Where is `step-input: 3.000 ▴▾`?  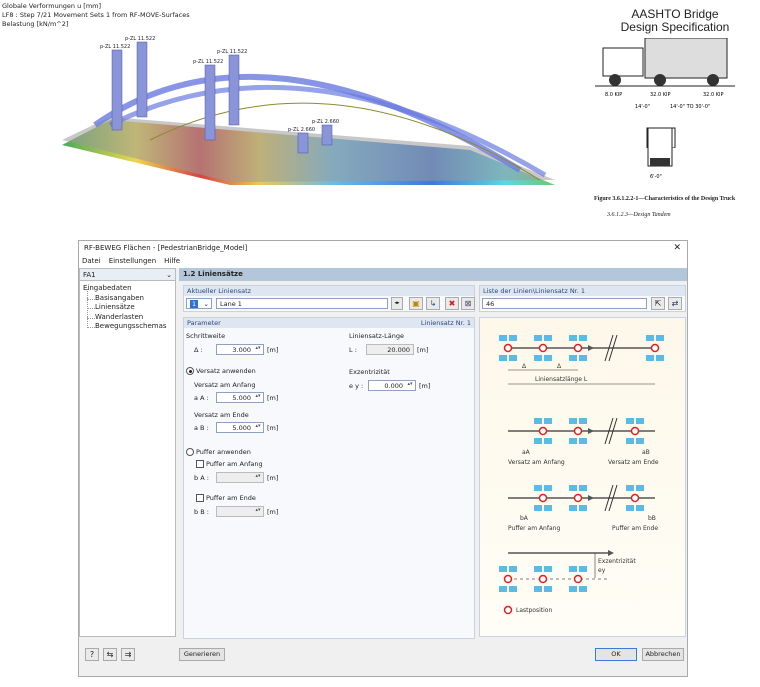 step-input: 3.000 ▴▾ is located at coordinates (240, 349).